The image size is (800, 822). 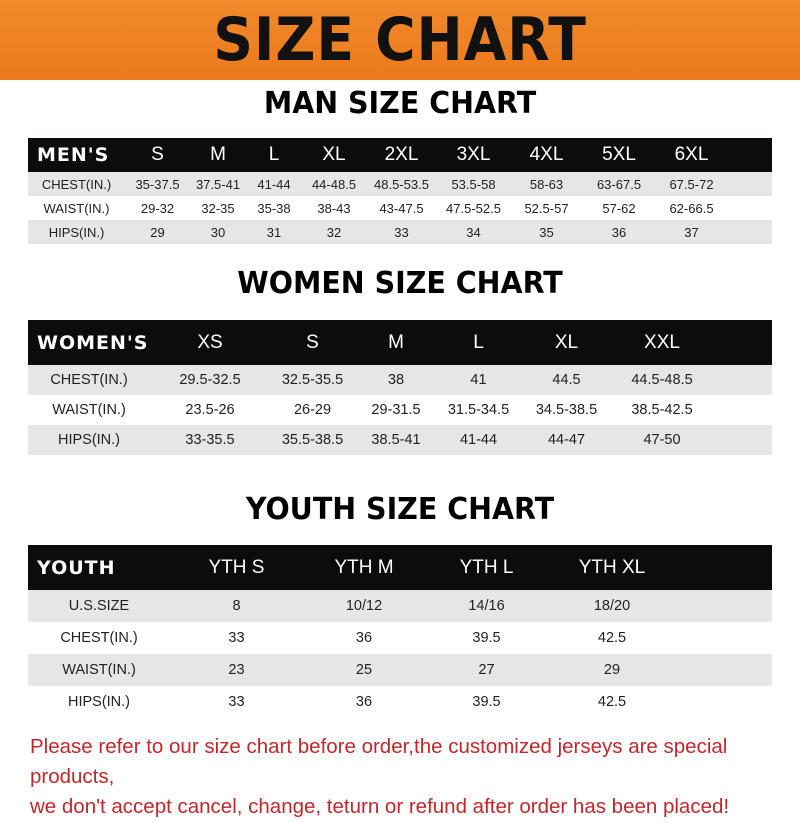 I want to click on table-cell: 44.5-48.5, so click(x=662, y=380).